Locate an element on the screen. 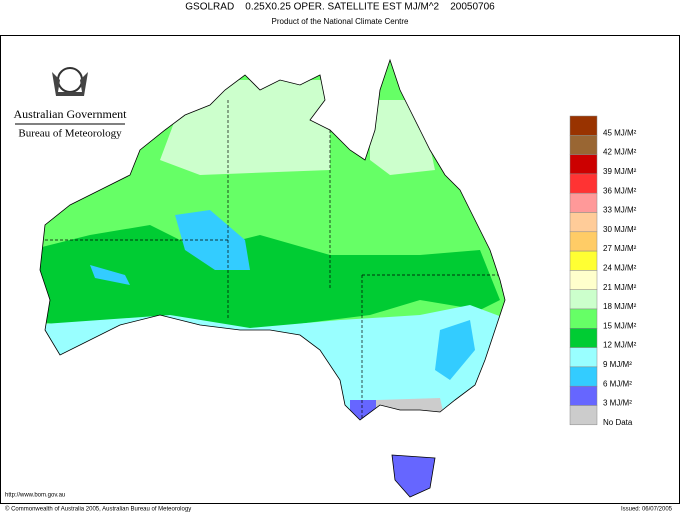  legend-label: 12 MJ/M² is located at coordinates (620, 345).